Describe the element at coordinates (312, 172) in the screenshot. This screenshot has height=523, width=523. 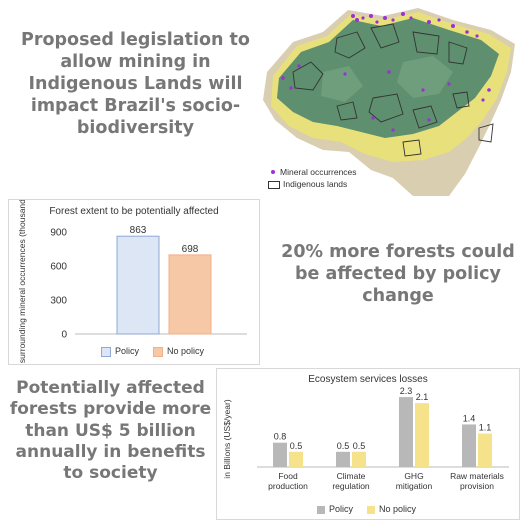
I see `map-legend-mineral: Mineral occurrences` at that location.